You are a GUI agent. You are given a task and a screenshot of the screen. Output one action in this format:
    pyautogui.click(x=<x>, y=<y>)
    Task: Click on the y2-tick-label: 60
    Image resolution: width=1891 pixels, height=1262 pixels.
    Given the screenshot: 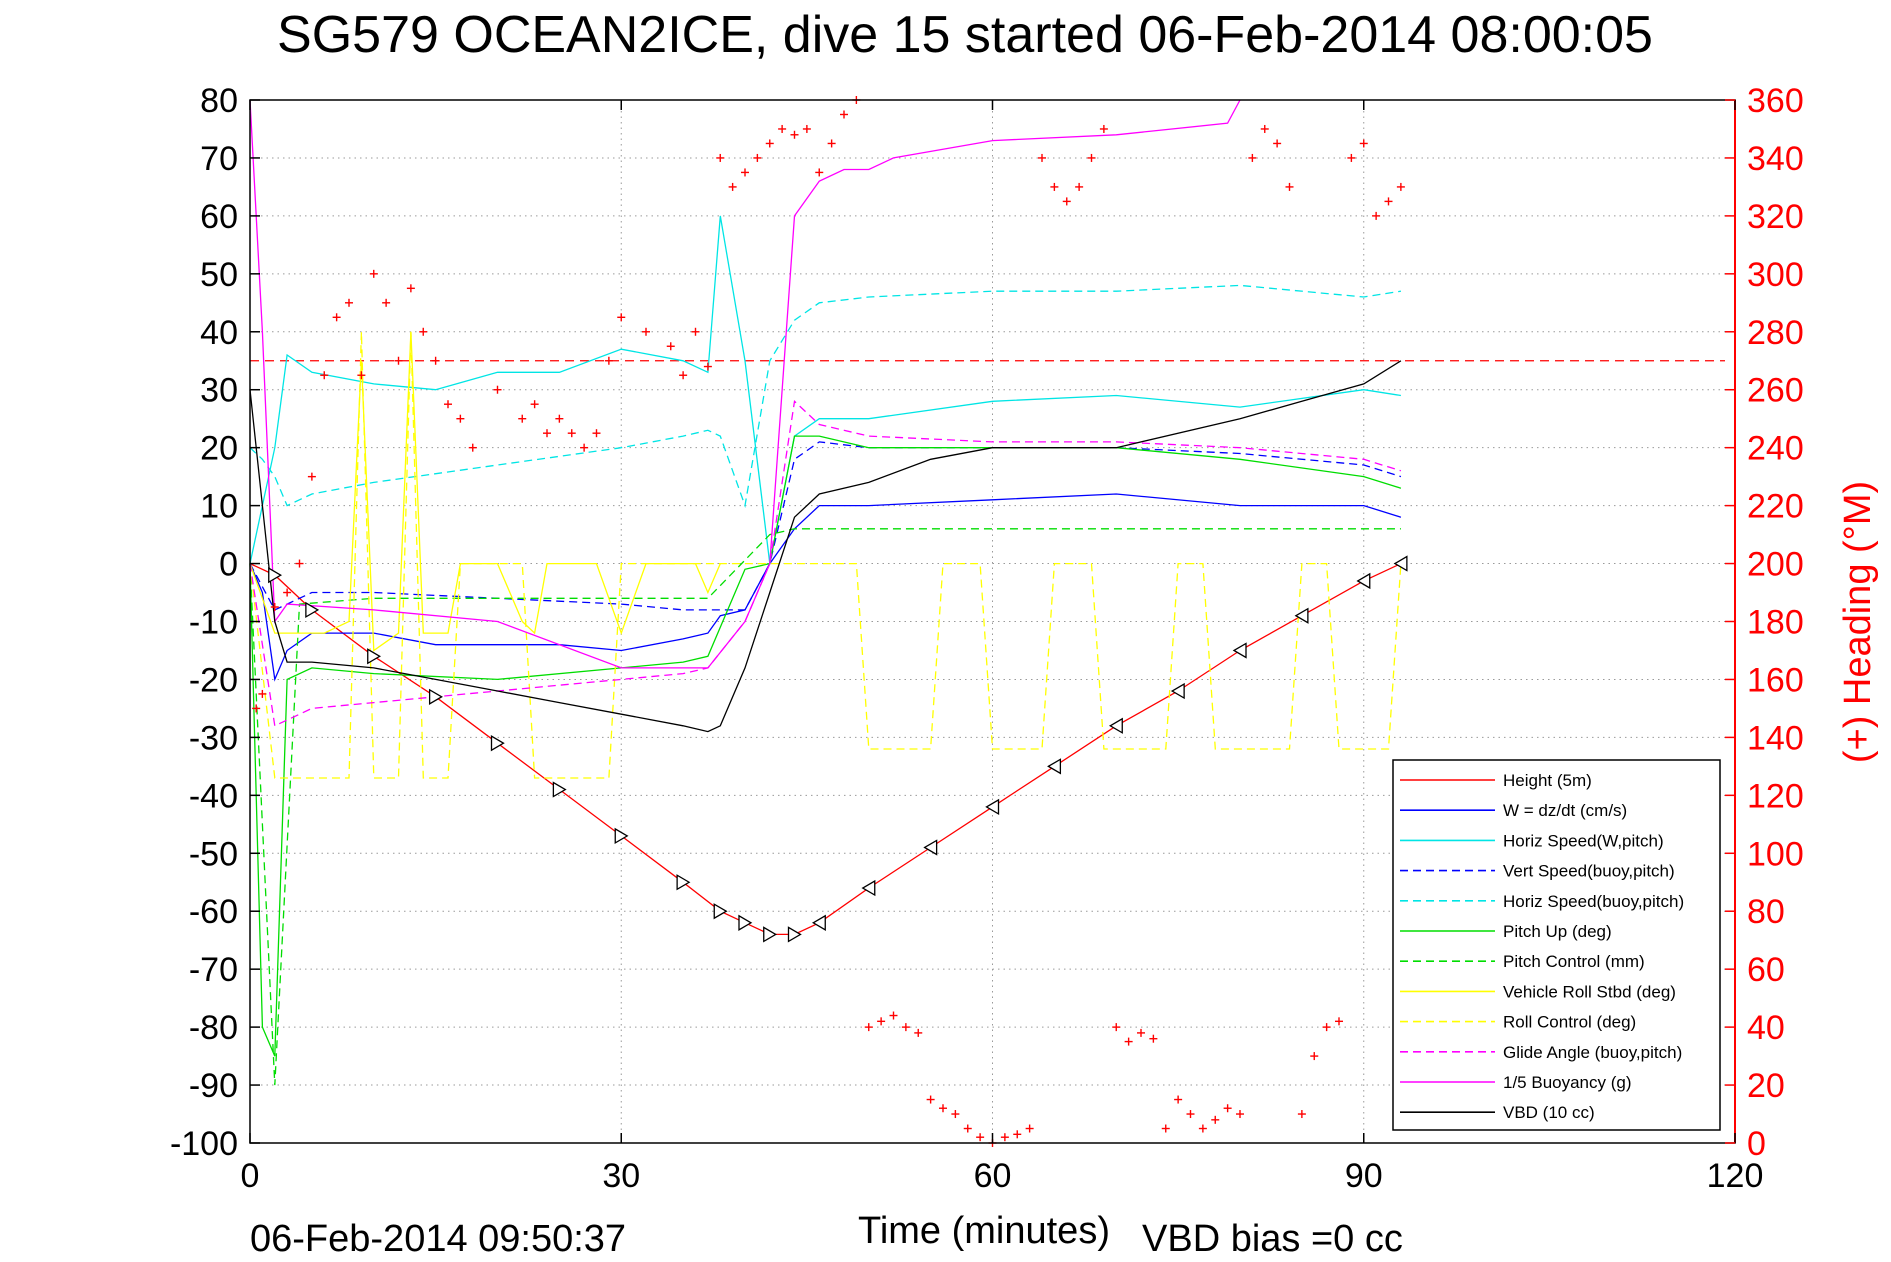 What is the action you would take?
    pyautogui.click(x=1766, y=970)
    